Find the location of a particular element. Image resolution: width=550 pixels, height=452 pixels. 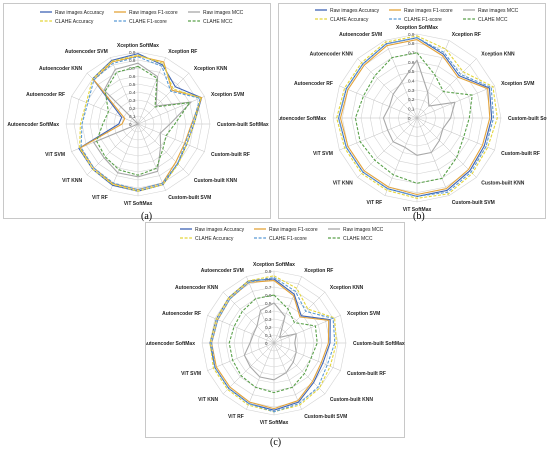

axis-label-xception-svm: Xception SVM is located at coordinates (227, 95).